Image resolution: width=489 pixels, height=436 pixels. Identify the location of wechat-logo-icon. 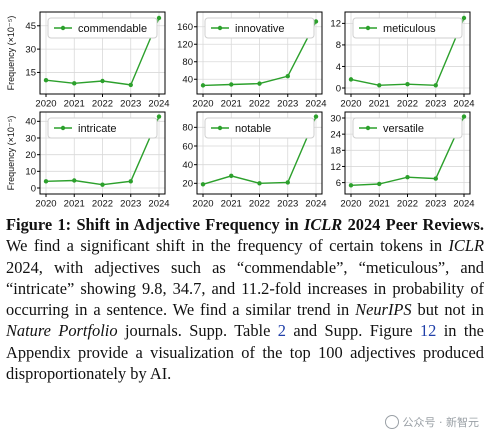
(391, 422).